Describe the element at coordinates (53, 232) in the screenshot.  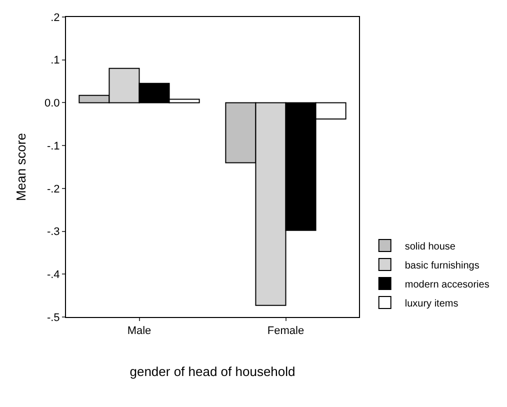
I see `y-tick-label: -.3` at that location.